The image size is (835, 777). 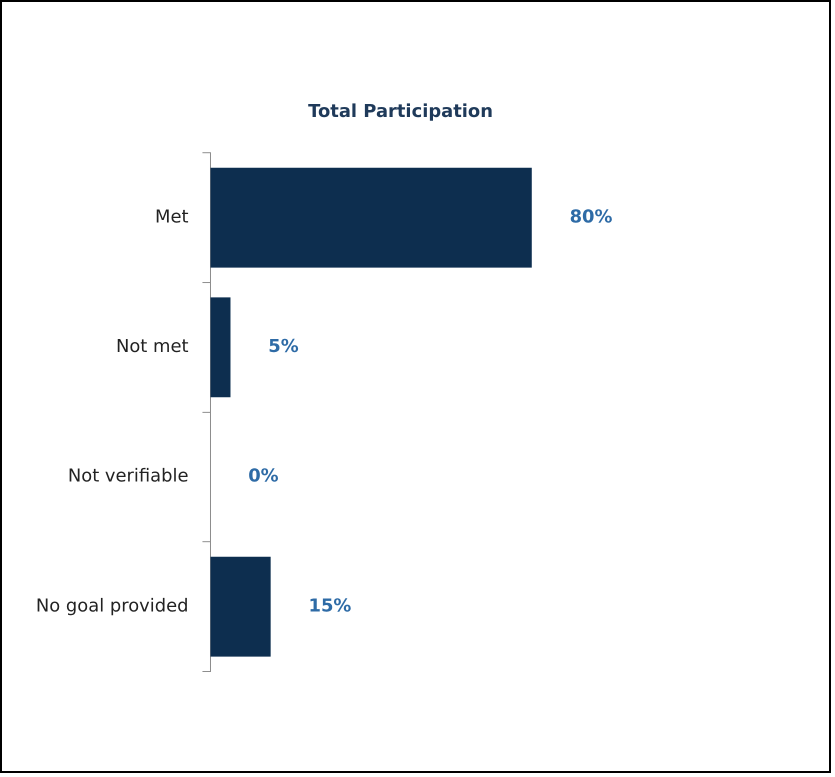 What do you see at coordinates (263, 476) in the screenshot?
I see `data-label: 0%` at bounding box center [263, 476].